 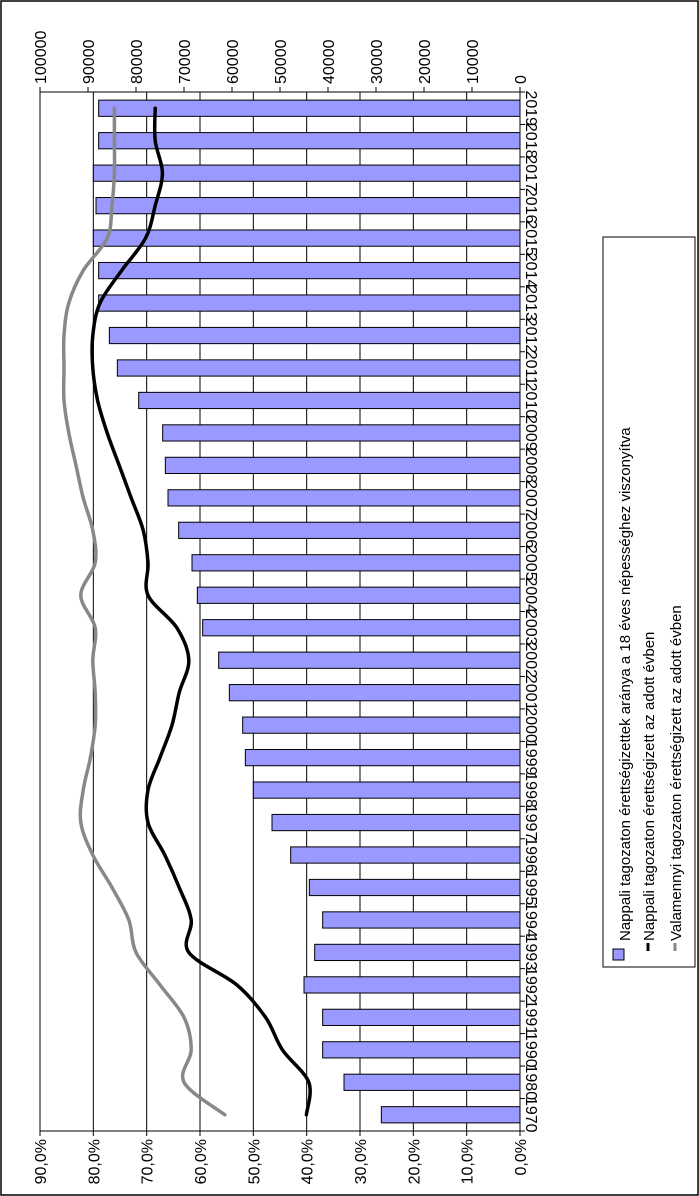 What do you see at coordinates (530, 888) in the screenshot?
I see `category-tick-label: 1995` at bounding box center [530, 888].